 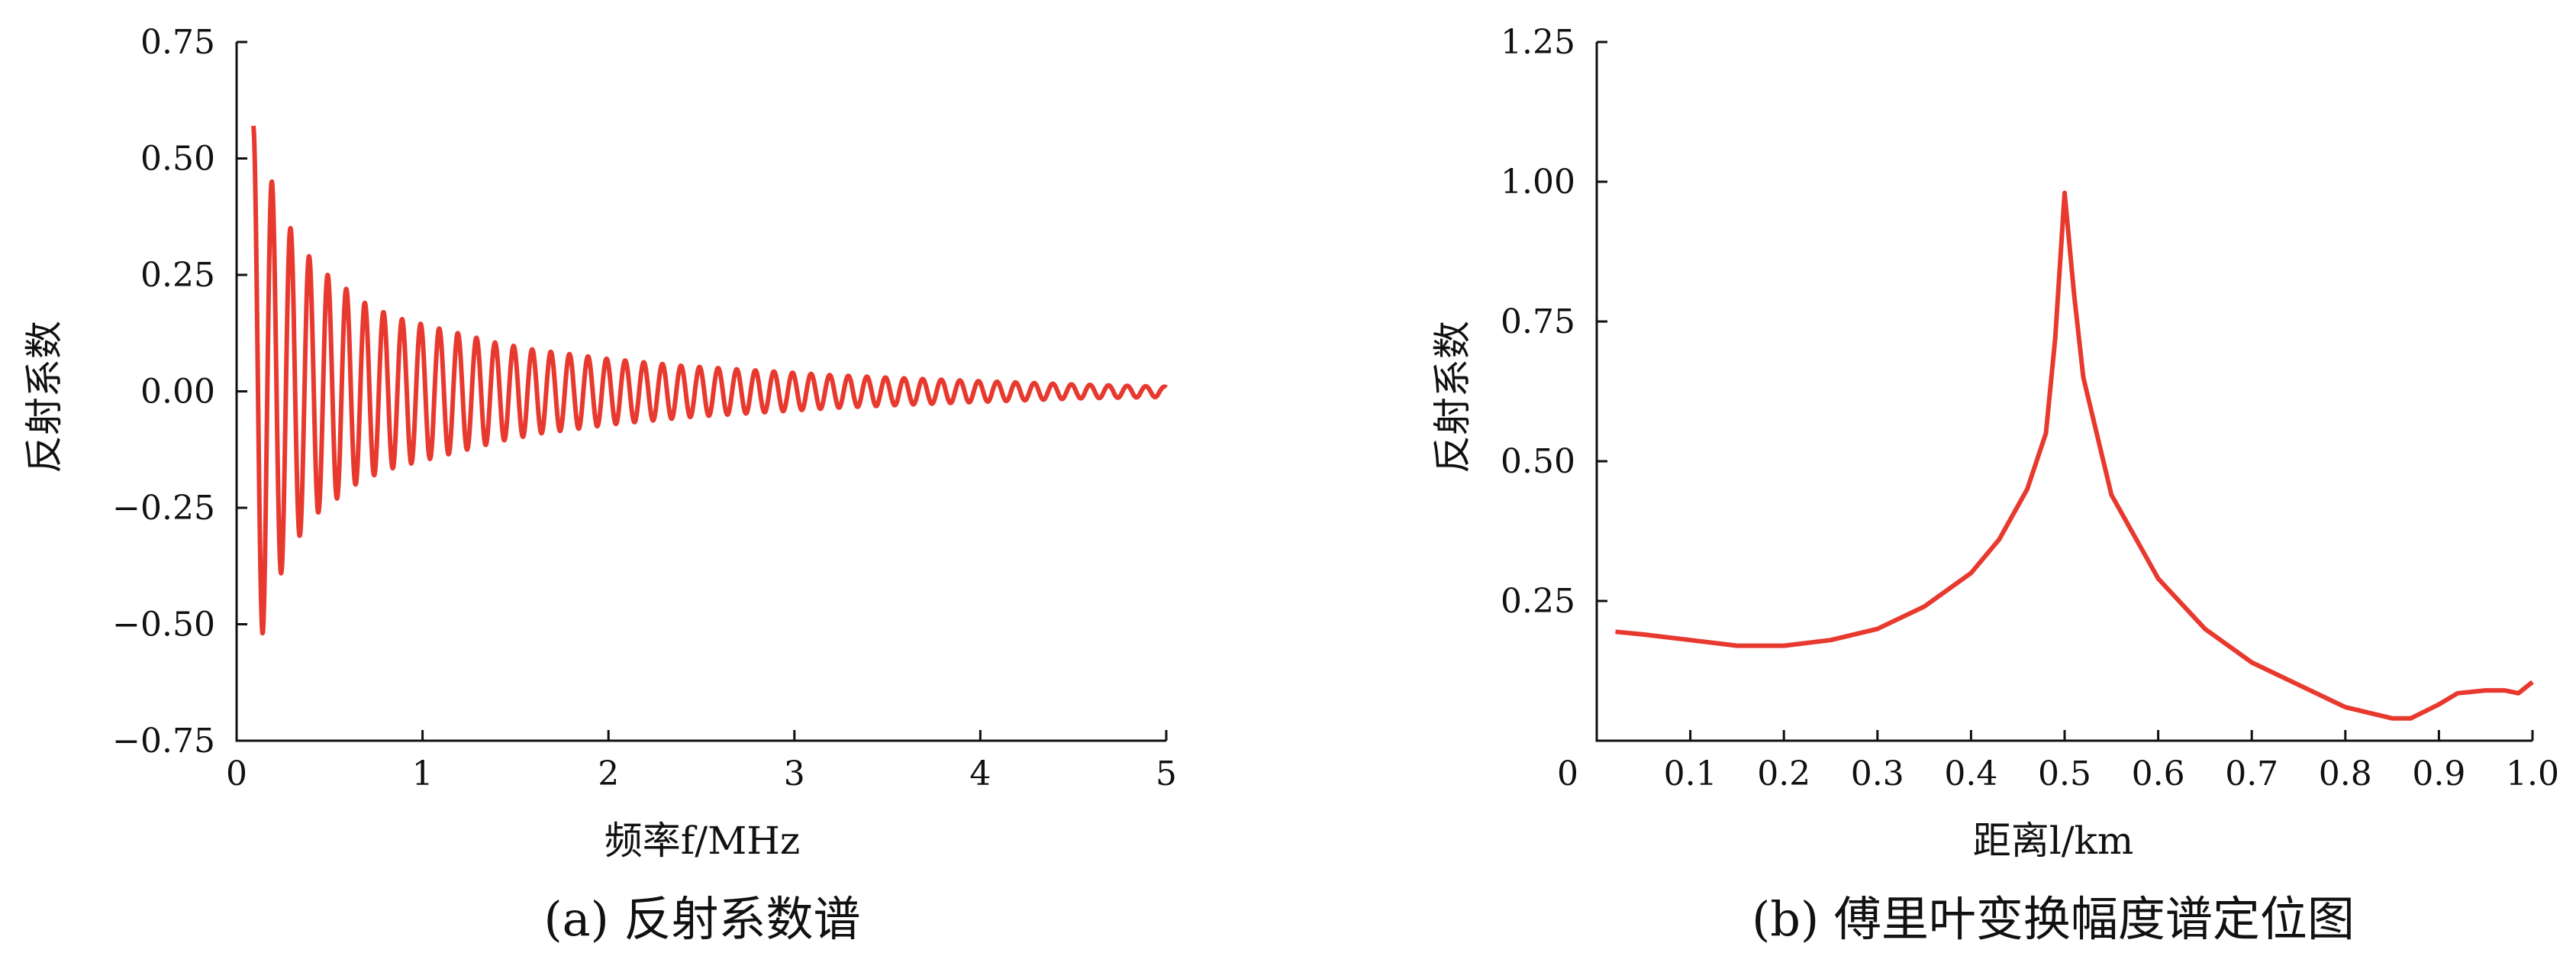 What do you see at coordinates (163, 625) in the screenshot?
I see `chart-a-y-tick-label: −0.50` at bounding box center [163, 625].